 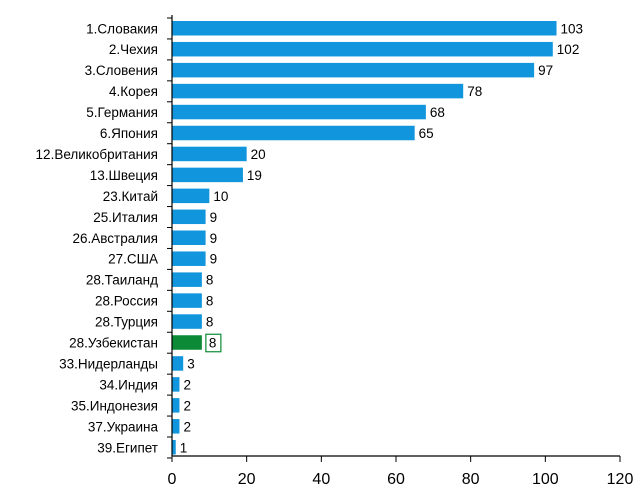 I want to click on value-label-1: 102, so click(x=568, y=49).